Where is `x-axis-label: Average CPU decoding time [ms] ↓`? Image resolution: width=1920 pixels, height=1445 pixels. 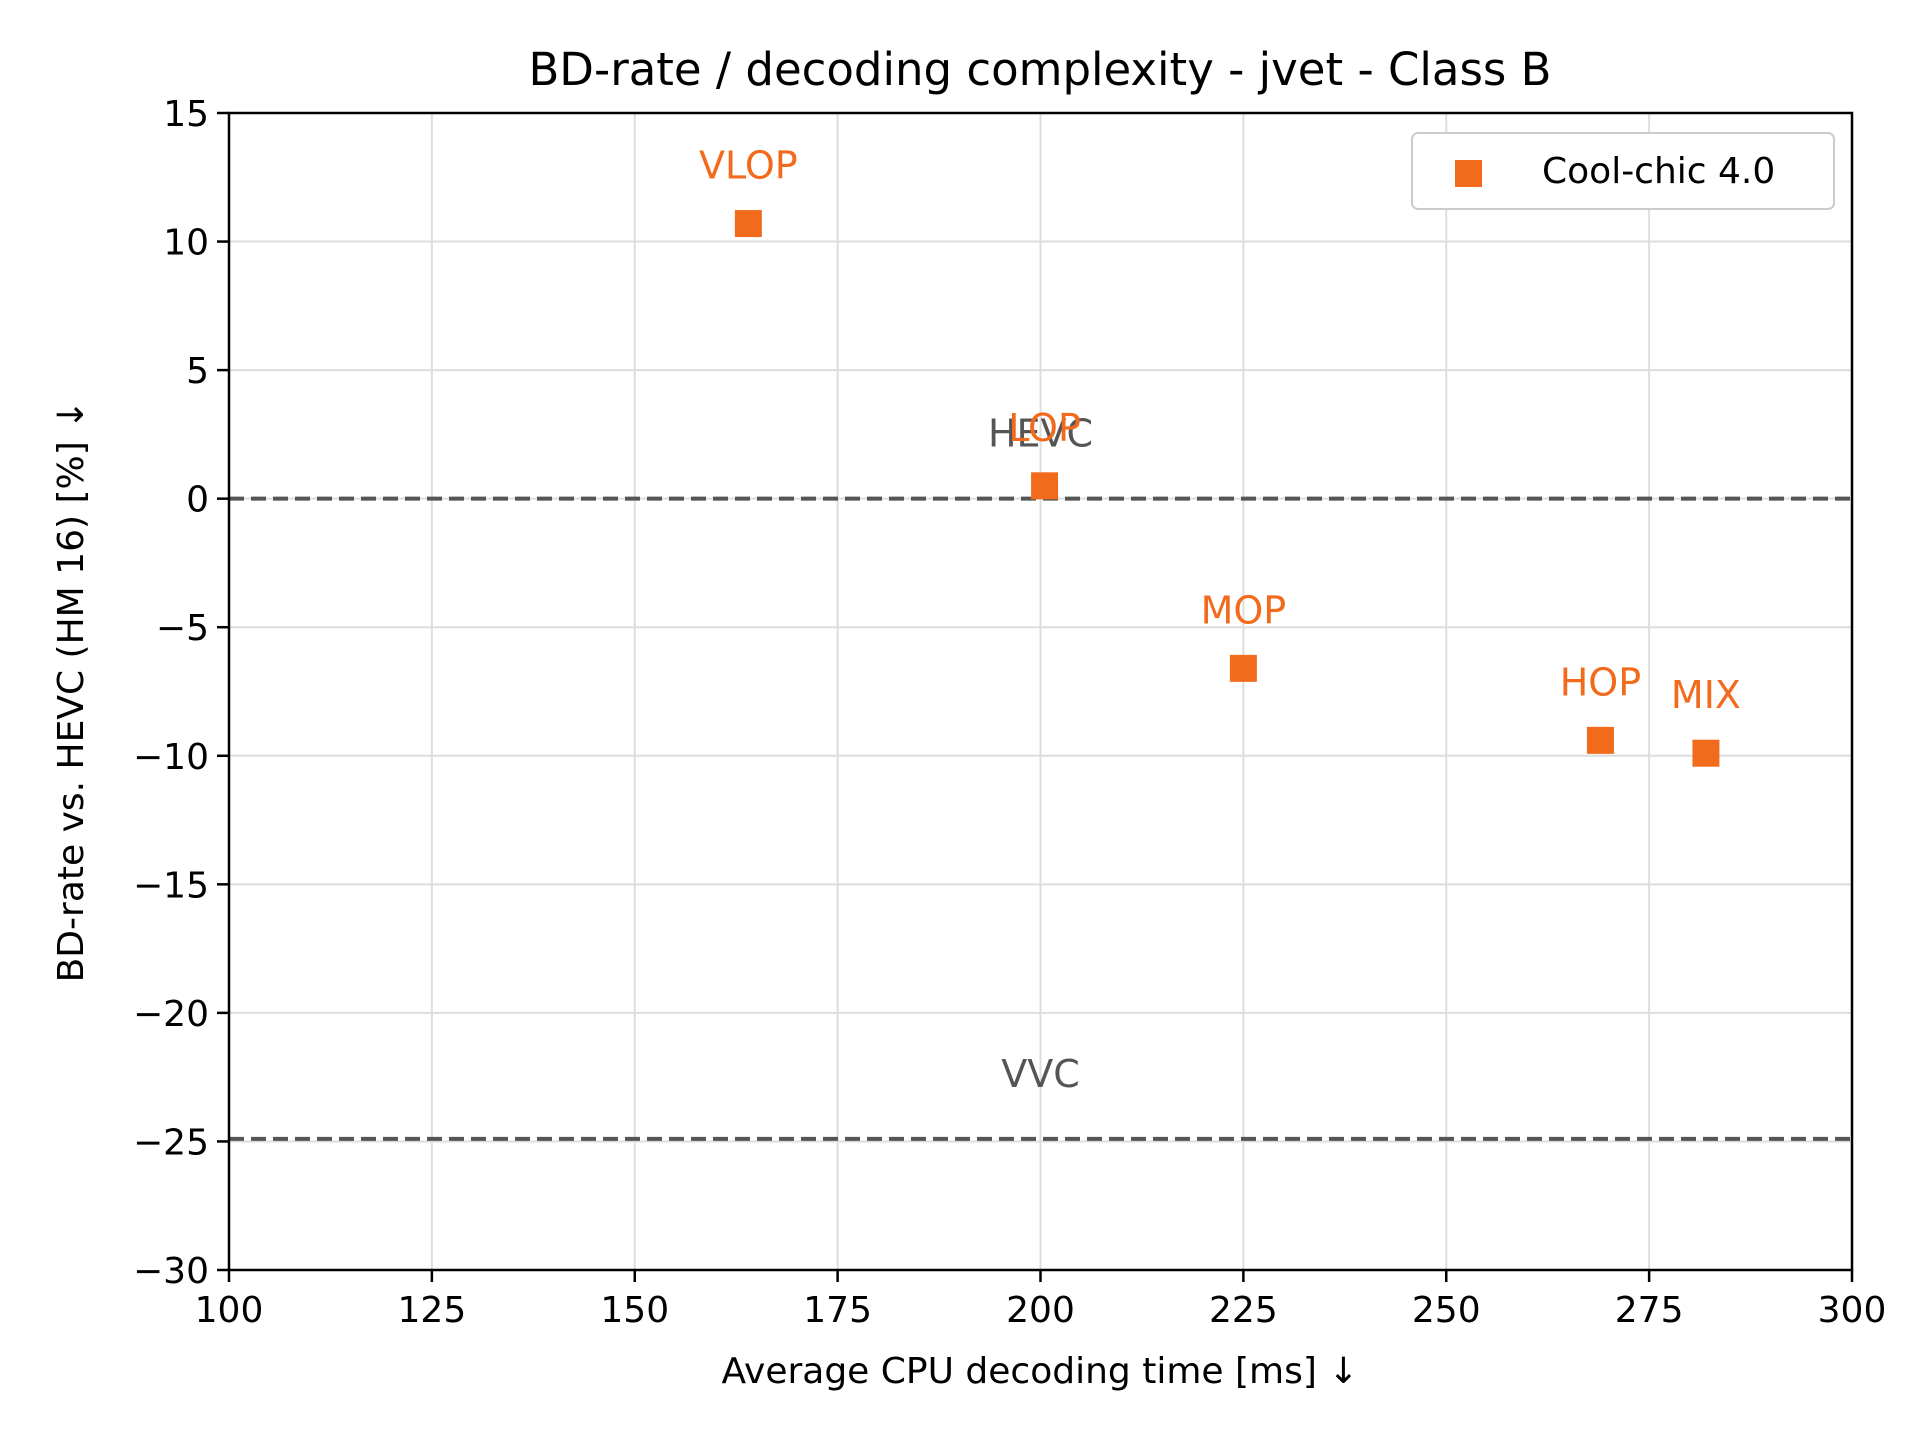 x-axis-label: Average CPU decoding time [ms] ↓ is located at coordinates (1040, 1371).